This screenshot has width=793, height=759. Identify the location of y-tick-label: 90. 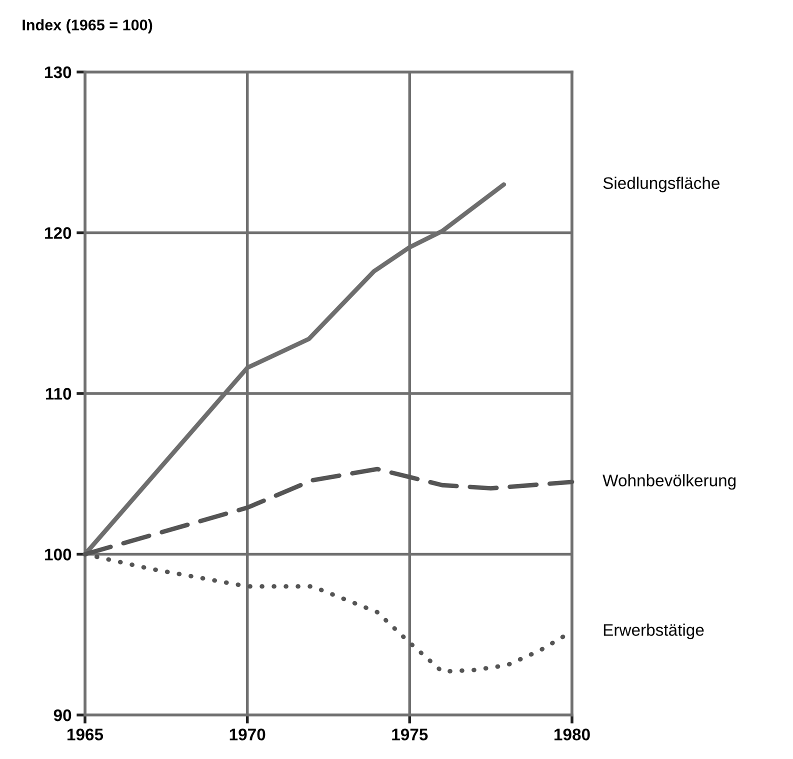
(63, 715).